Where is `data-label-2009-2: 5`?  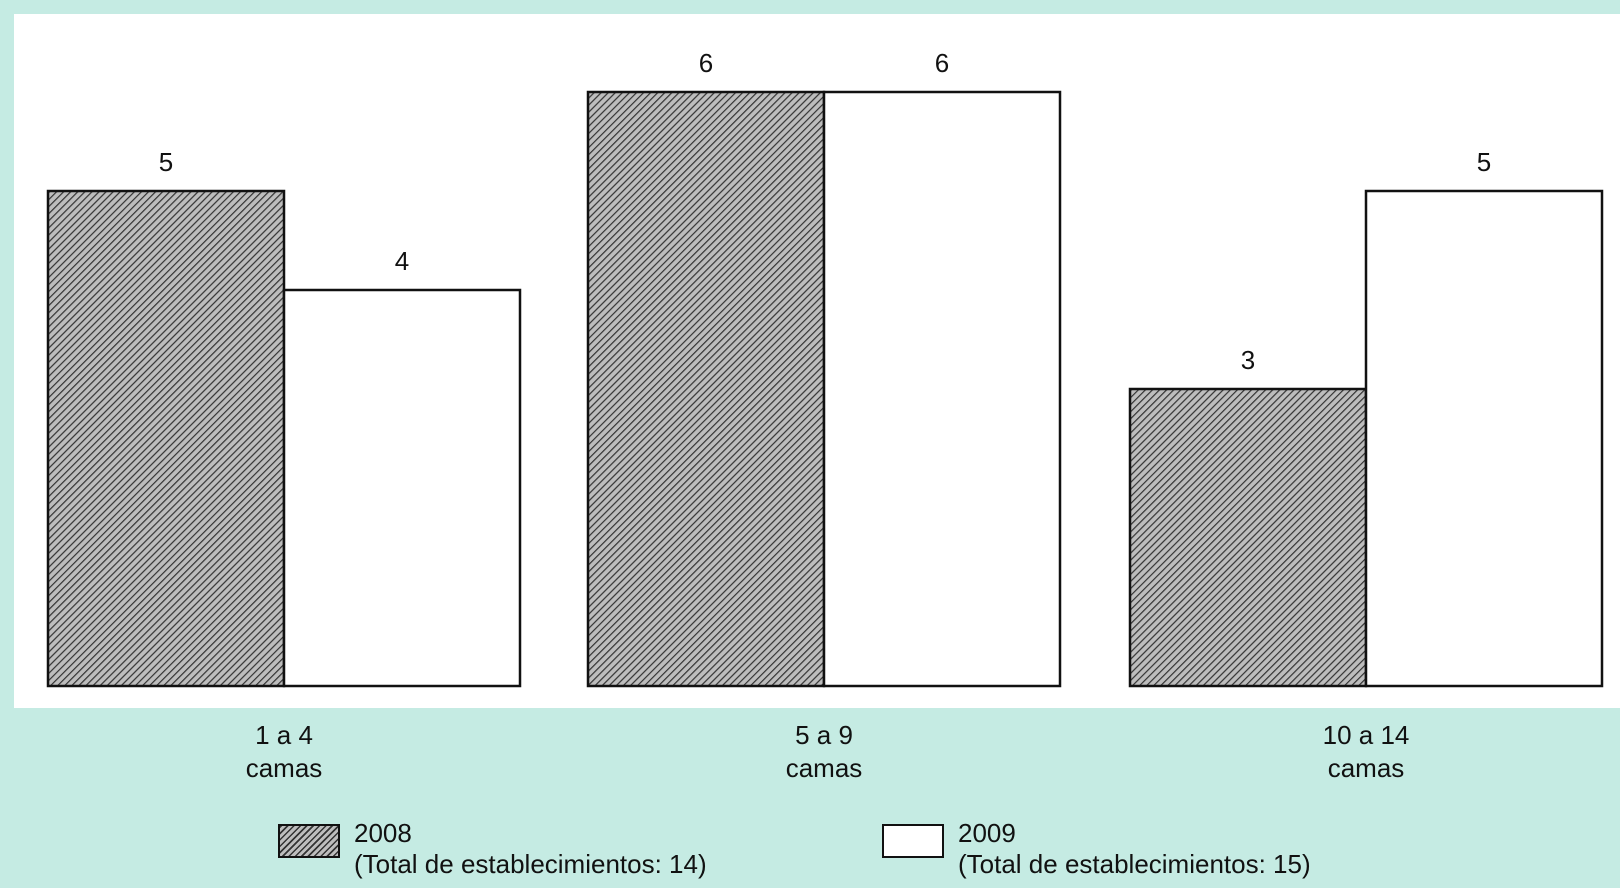 data-label-2009-2: 5 is located at coordinates (1484, 162).